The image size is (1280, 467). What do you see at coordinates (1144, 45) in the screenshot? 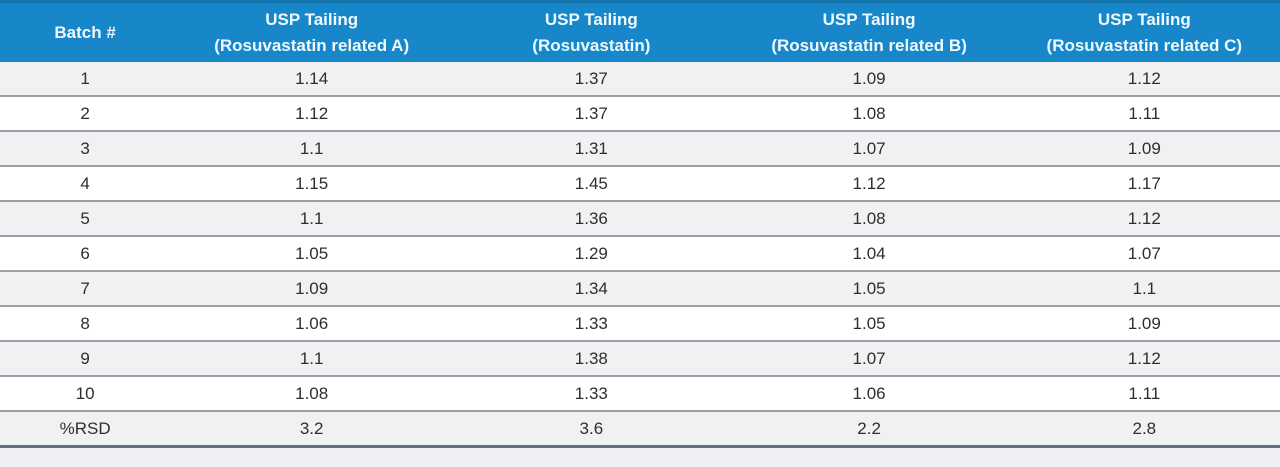
I see `column-header-sublabel: (Rosuvastatin related C)` at bounding box center [1144, 45].